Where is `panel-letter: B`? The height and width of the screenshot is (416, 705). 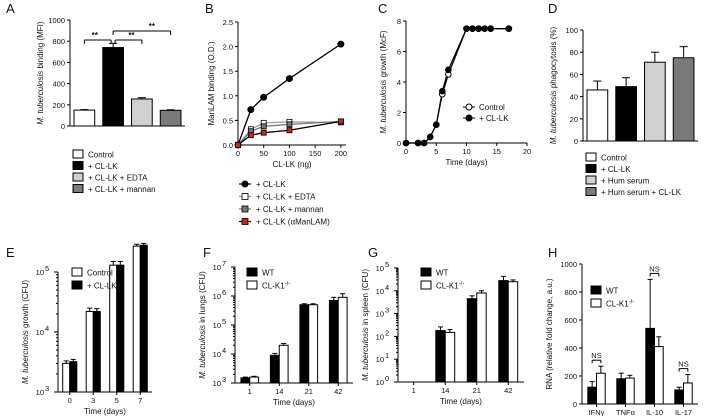
panel-letter: B is located at coordinates (209, 8).